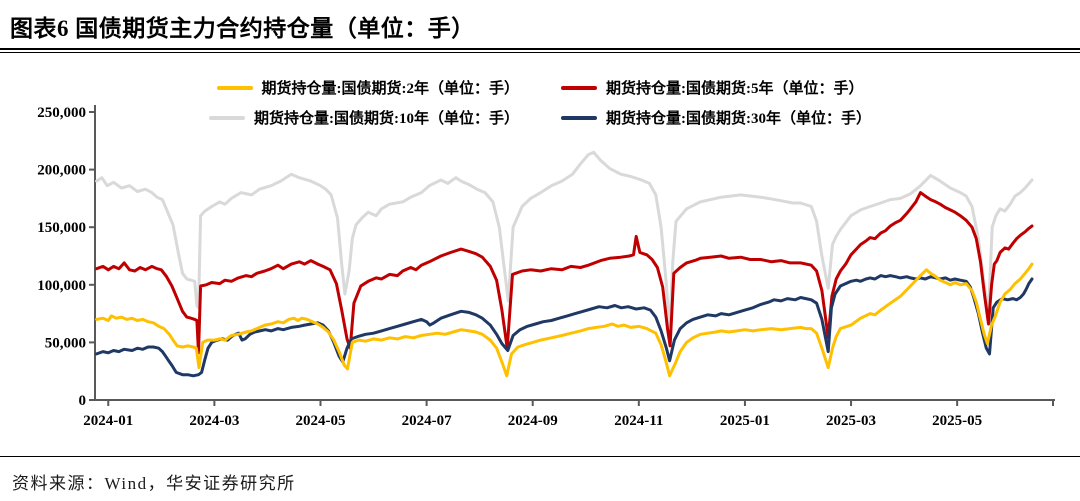 The width and height of the screenshot is (1080, 501). Describe the element at coordinates (83, 401) in the screenshot. I see `y-tick-label: 0` at that location.